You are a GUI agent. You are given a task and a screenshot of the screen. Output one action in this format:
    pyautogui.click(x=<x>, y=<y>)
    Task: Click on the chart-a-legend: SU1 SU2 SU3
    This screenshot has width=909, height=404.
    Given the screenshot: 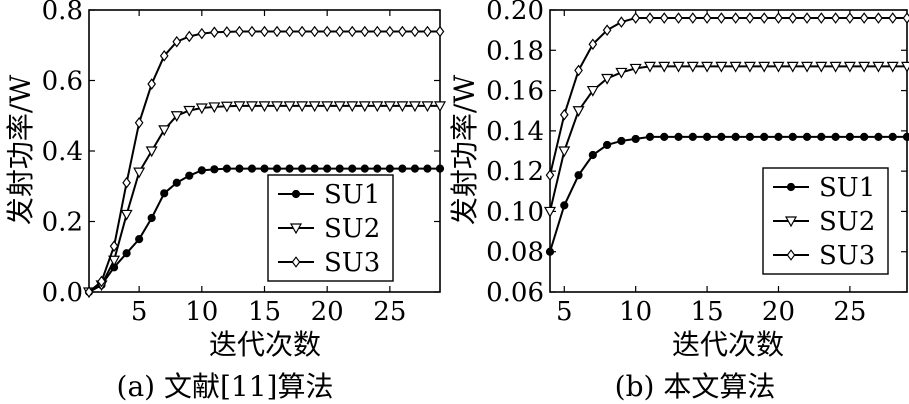 What is the action you would take?
    pyautogui.click(x=330, y=228)
    